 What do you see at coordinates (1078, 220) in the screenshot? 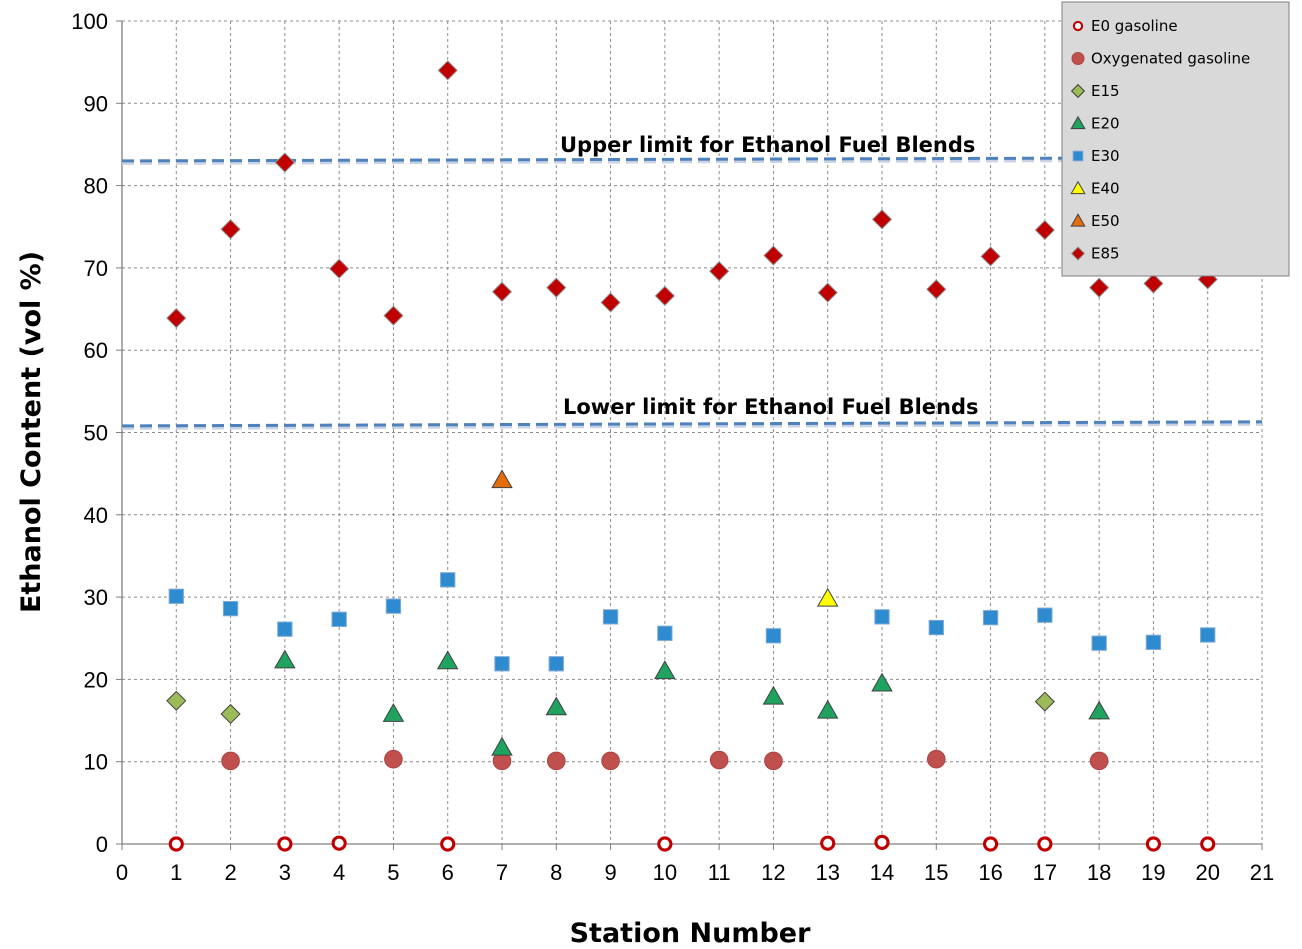
I see `legend-marker-e50` at bounding box center [1078, 220].